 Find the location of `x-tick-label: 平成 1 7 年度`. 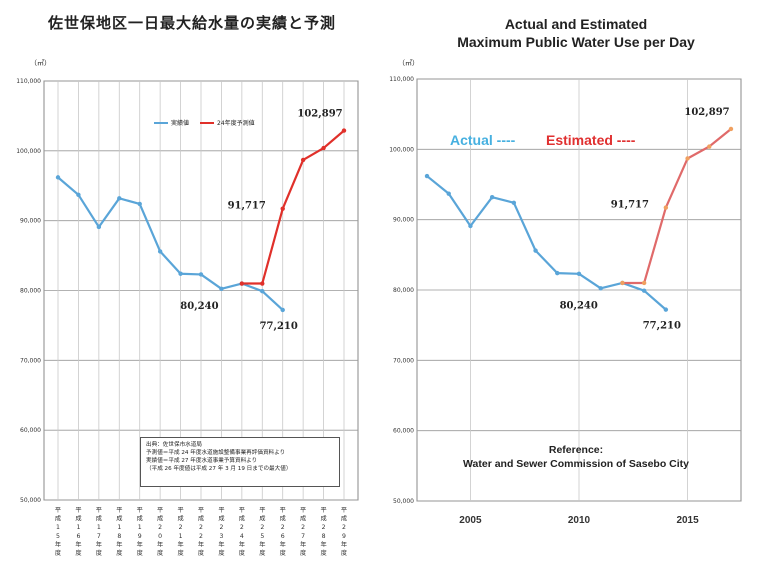

x-tick-label: 平成 1 7 年度 is located at coordinates (99, 532).